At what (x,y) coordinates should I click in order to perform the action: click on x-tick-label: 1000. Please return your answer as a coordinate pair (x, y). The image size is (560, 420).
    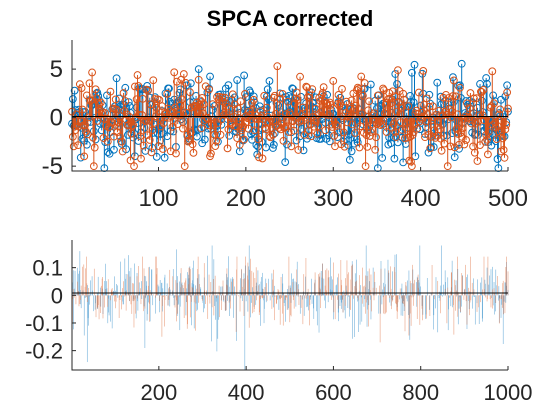
    Looking at the image, I should click on (508, 392).